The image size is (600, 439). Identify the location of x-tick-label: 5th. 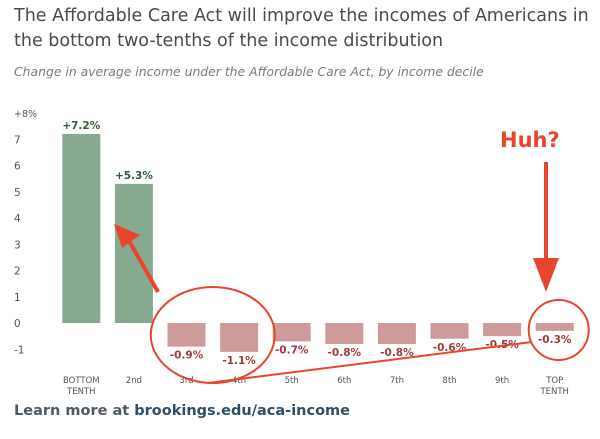
(292, 381).